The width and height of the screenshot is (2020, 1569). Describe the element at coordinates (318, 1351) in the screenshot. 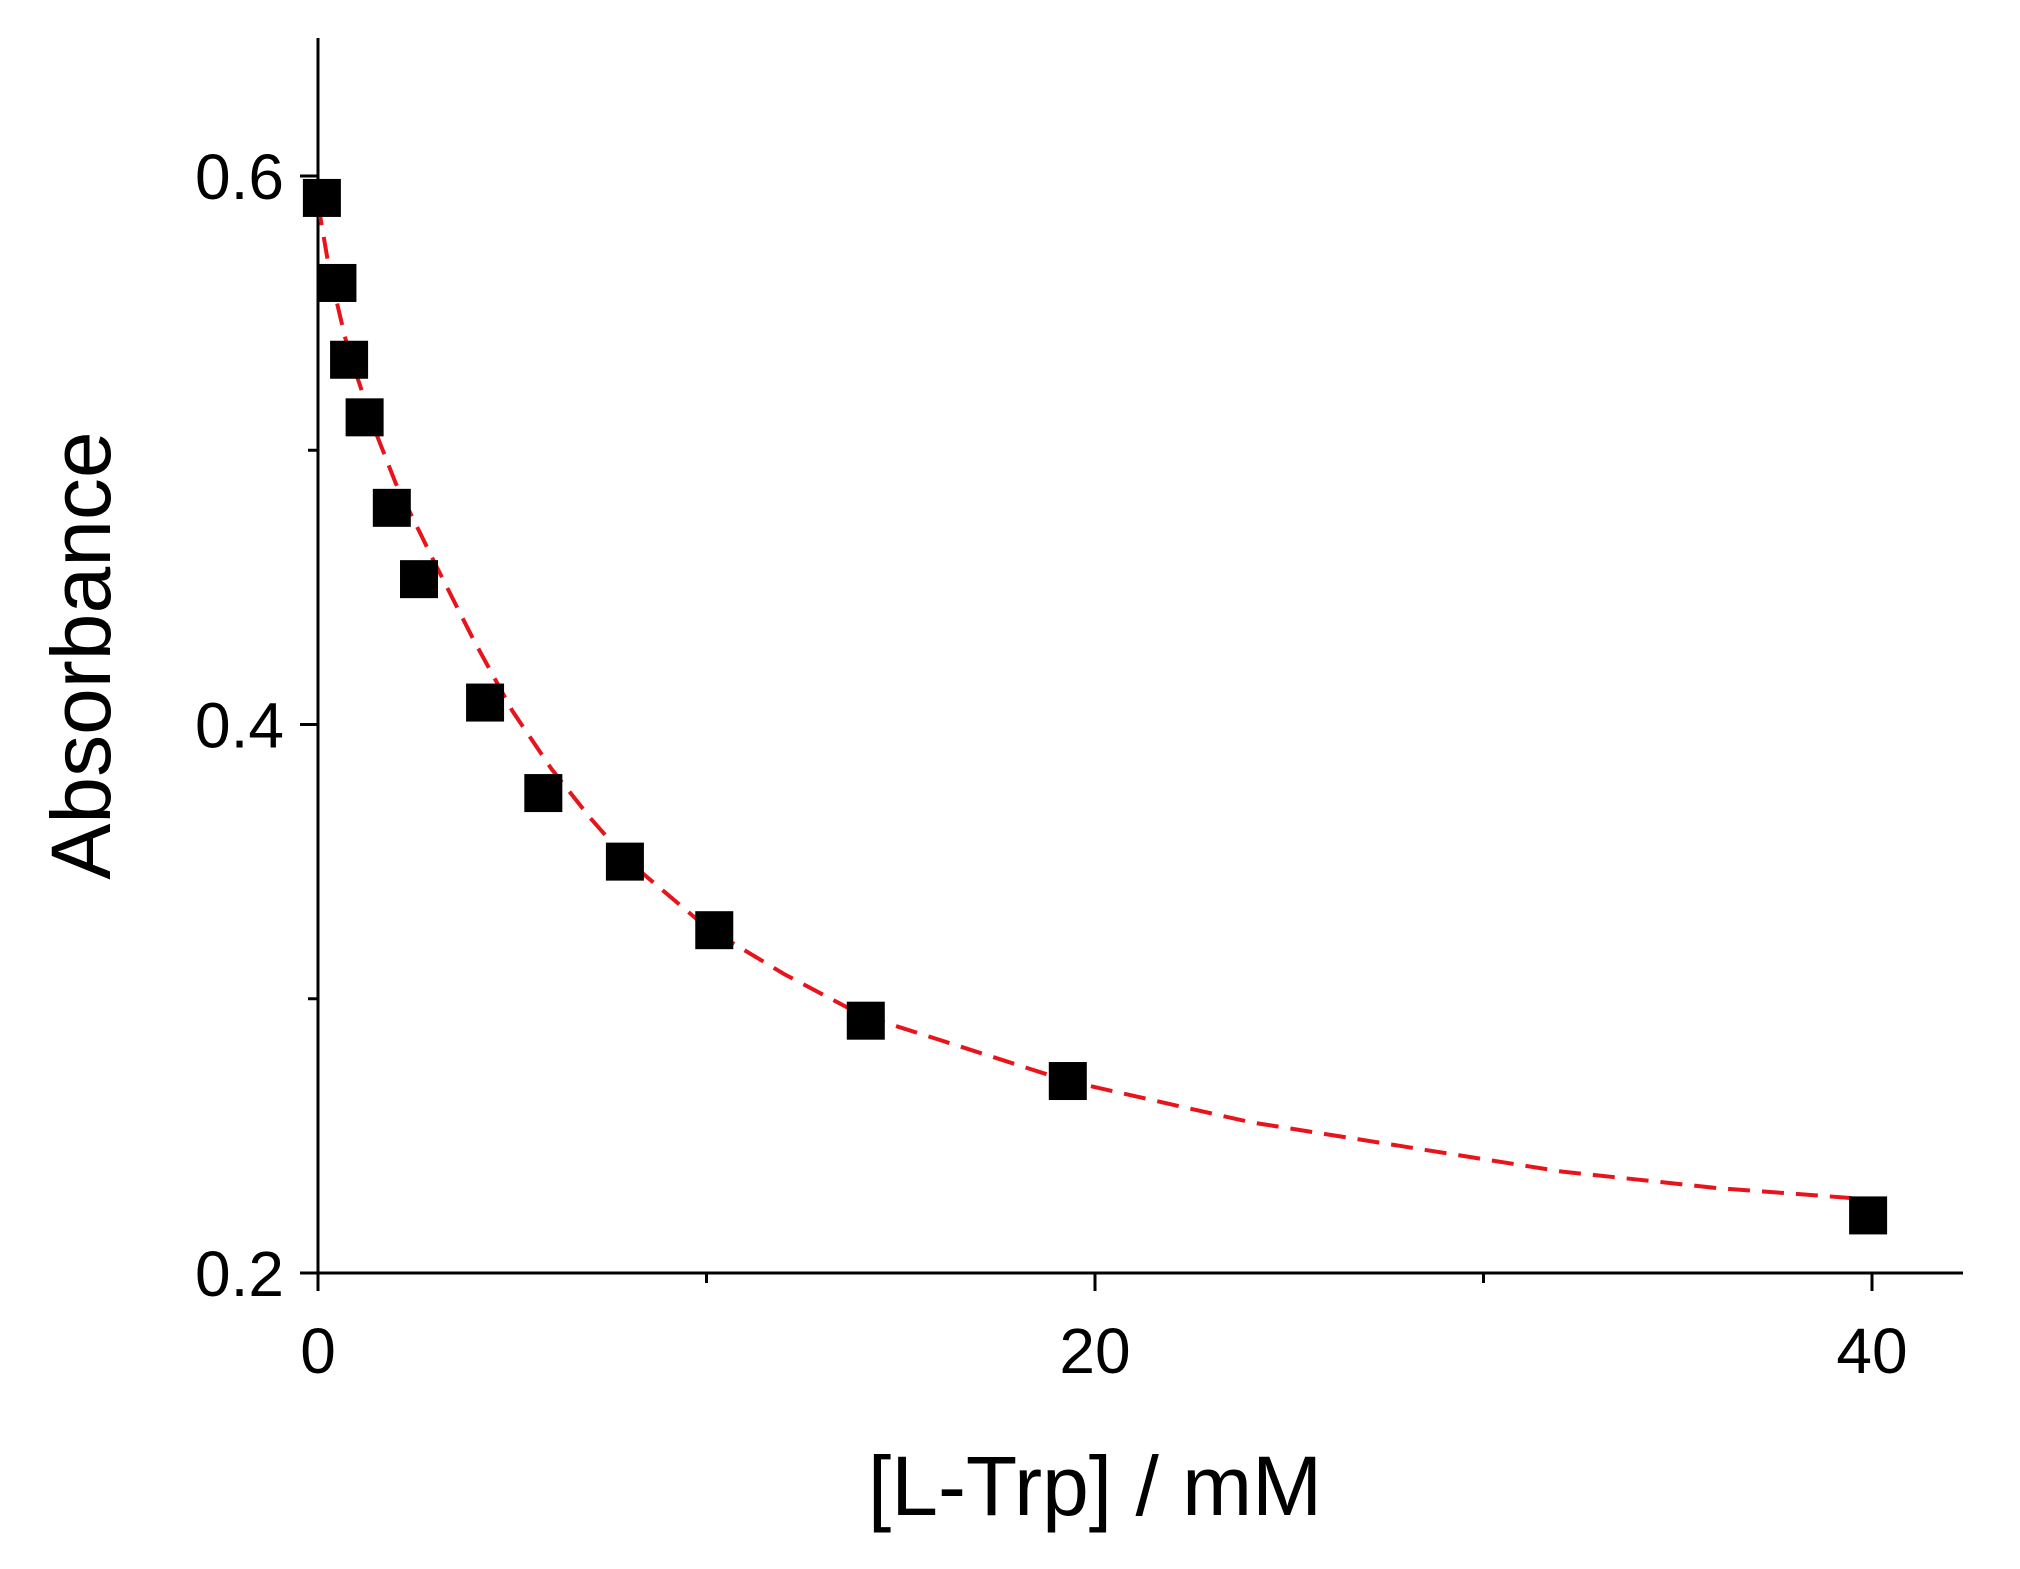

I see `x-tick-label: 0` at that location.